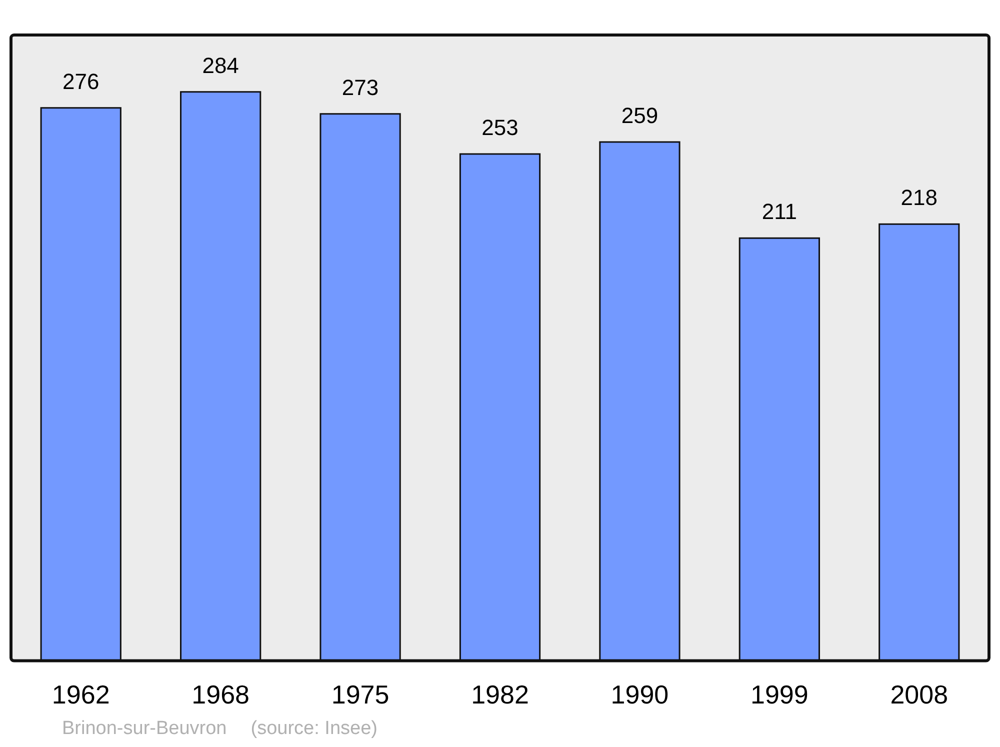 This screenshot has height=747, width=1000. I want to click on data-label: 253, so click(500, 127).